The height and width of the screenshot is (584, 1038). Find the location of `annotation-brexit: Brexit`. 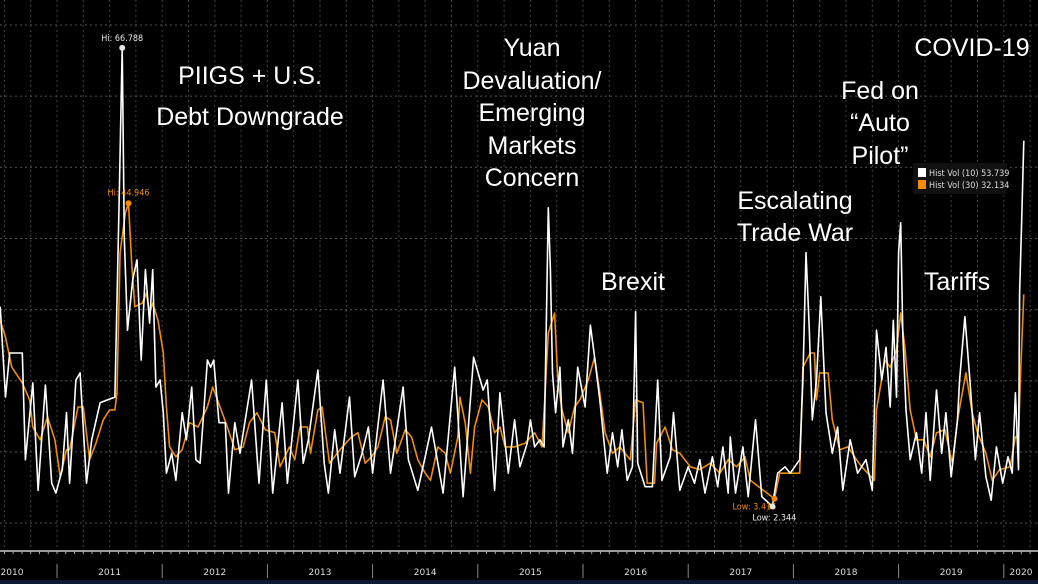

annotation-brexit: Brexit is located at coordinates (633, 282).